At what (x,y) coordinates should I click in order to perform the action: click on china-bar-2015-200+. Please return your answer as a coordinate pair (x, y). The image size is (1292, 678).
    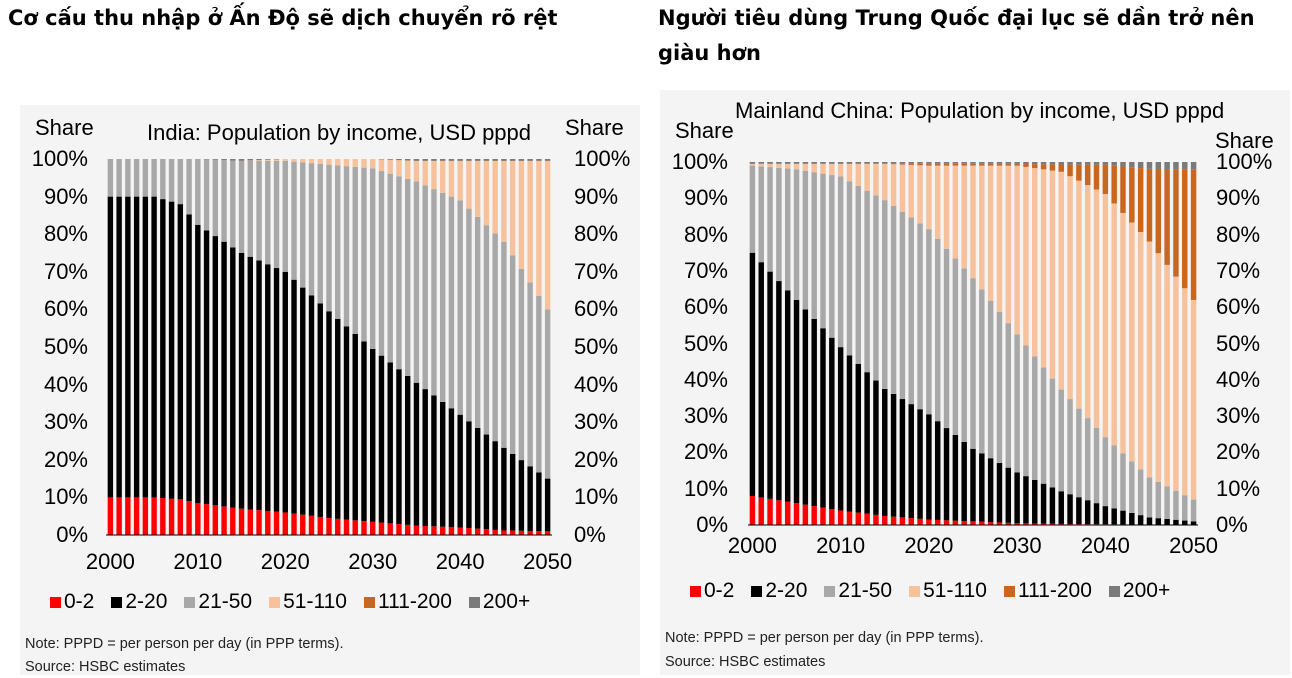
    Looking at the image, I should click on (884, 163).